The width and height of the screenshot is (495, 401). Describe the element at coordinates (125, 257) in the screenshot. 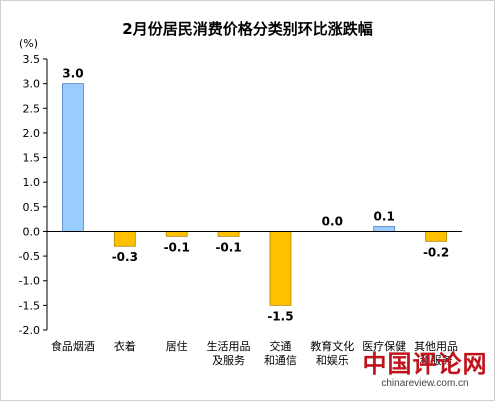

I see `data-label: -0.3` at that location.